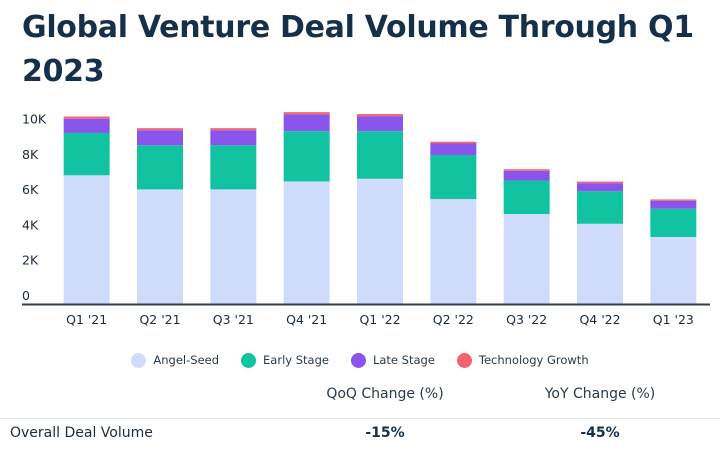 Image resolution: width=720 pixels, height=460 pixels. What do you see at coordinates (453, 319) in the screenshot?
I see `x-tick-label: Q2 '22` at bounding box center [453, 319].